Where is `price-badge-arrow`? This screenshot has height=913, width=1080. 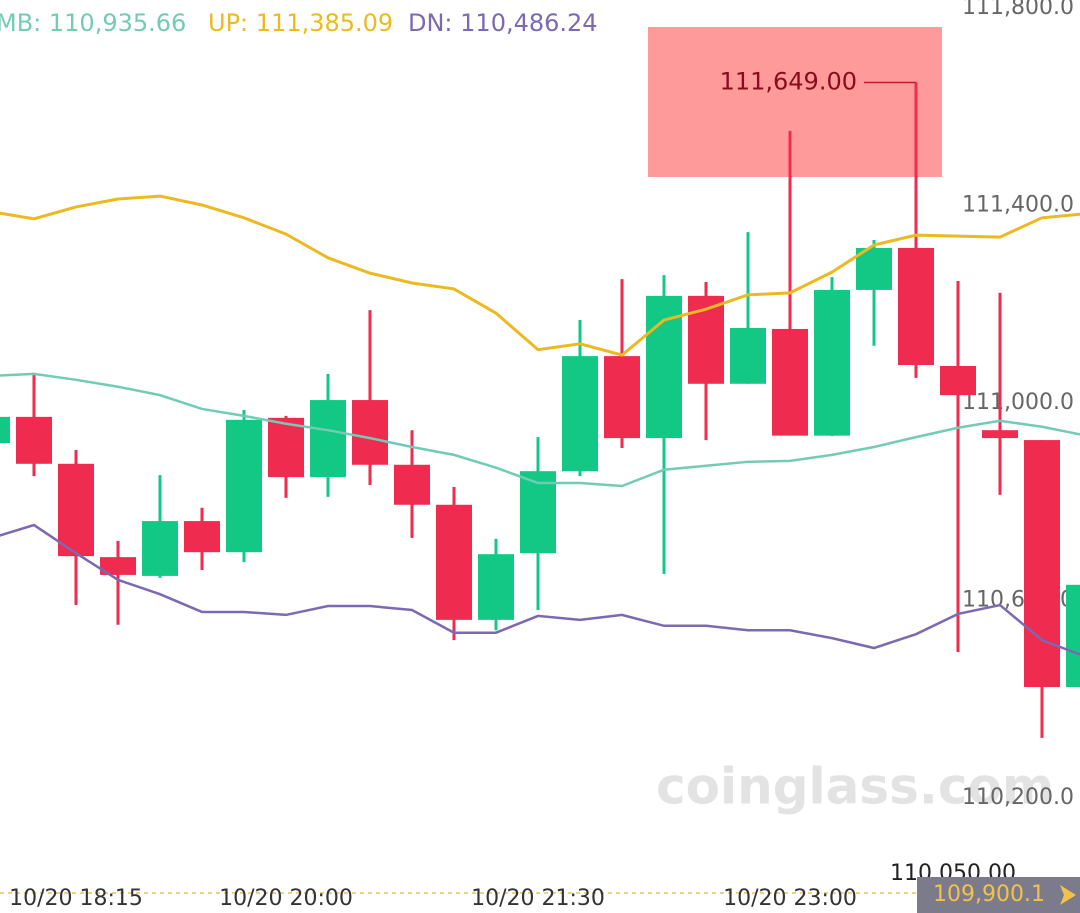 price-badge-arrow is located at coordinates (1068, 895).